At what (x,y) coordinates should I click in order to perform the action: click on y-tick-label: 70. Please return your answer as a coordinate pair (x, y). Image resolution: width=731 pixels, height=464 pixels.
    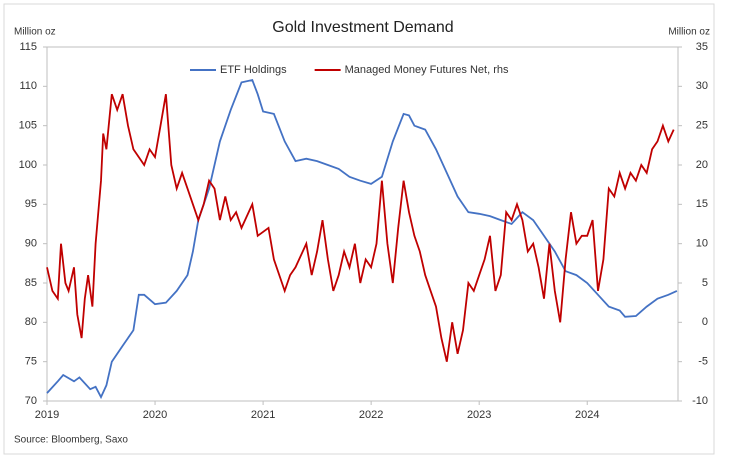
    Looking at the image, I should click on (31, 401).